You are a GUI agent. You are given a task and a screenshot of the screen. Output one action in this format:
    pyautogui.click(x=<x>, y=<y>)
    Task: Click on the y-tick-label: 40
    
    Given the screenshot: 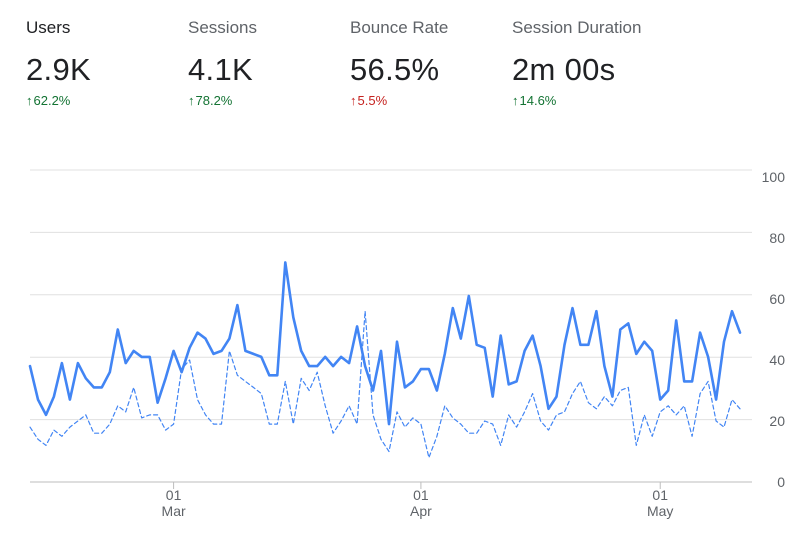 What is the action you would take?
    pyautogui.click(x=777, y=360)
    